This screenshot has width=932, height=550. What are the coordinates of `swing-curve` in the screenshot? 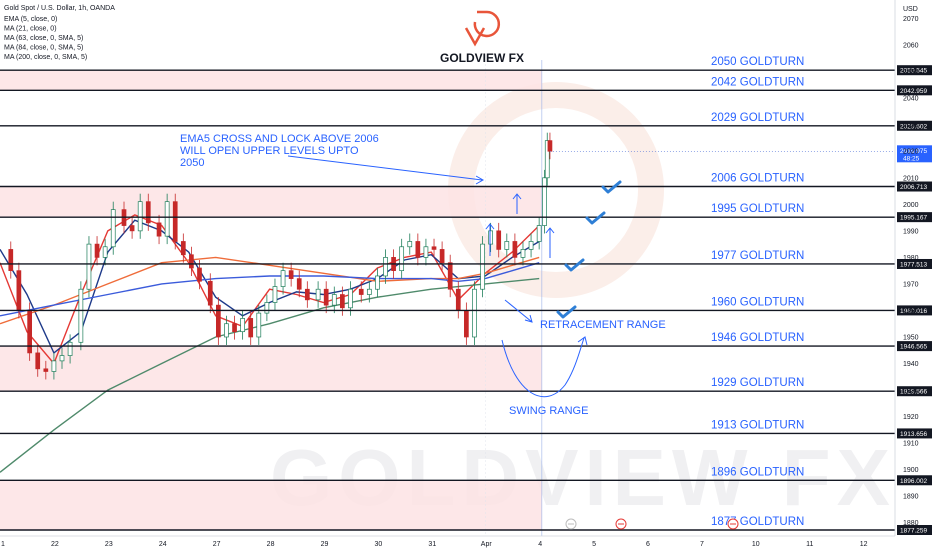 It's located at (543, 367).